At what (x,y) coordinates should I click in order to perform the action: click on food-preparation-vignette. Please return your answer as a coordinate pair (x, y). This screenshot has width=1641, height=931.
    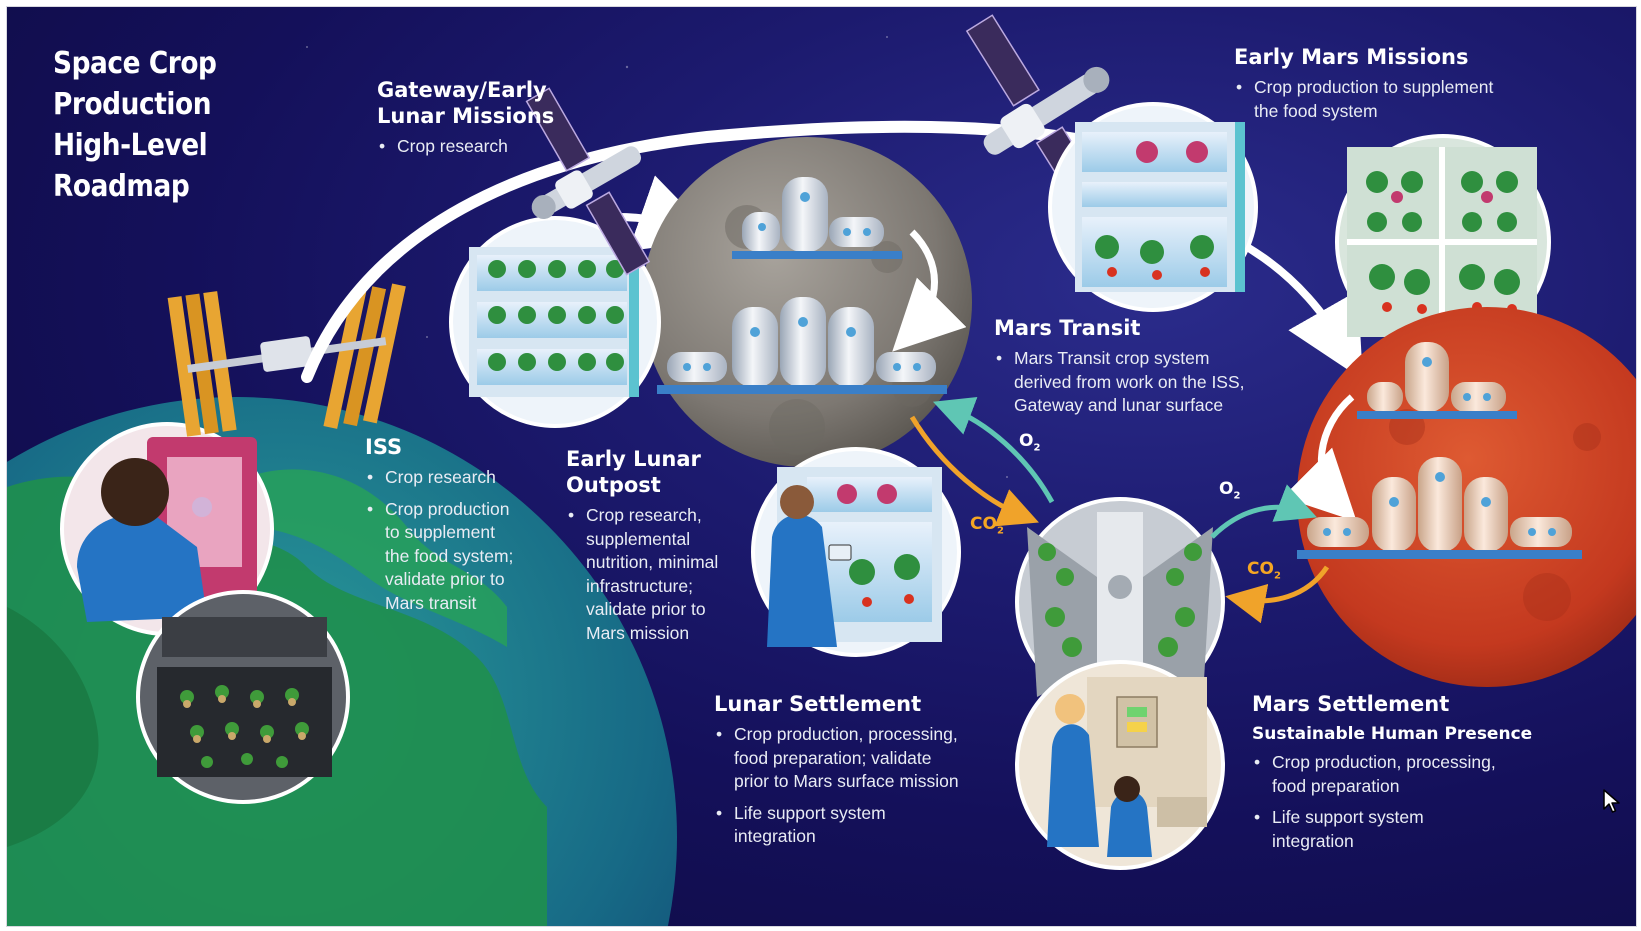
    Looking at the image, I should click on (1120, 765).